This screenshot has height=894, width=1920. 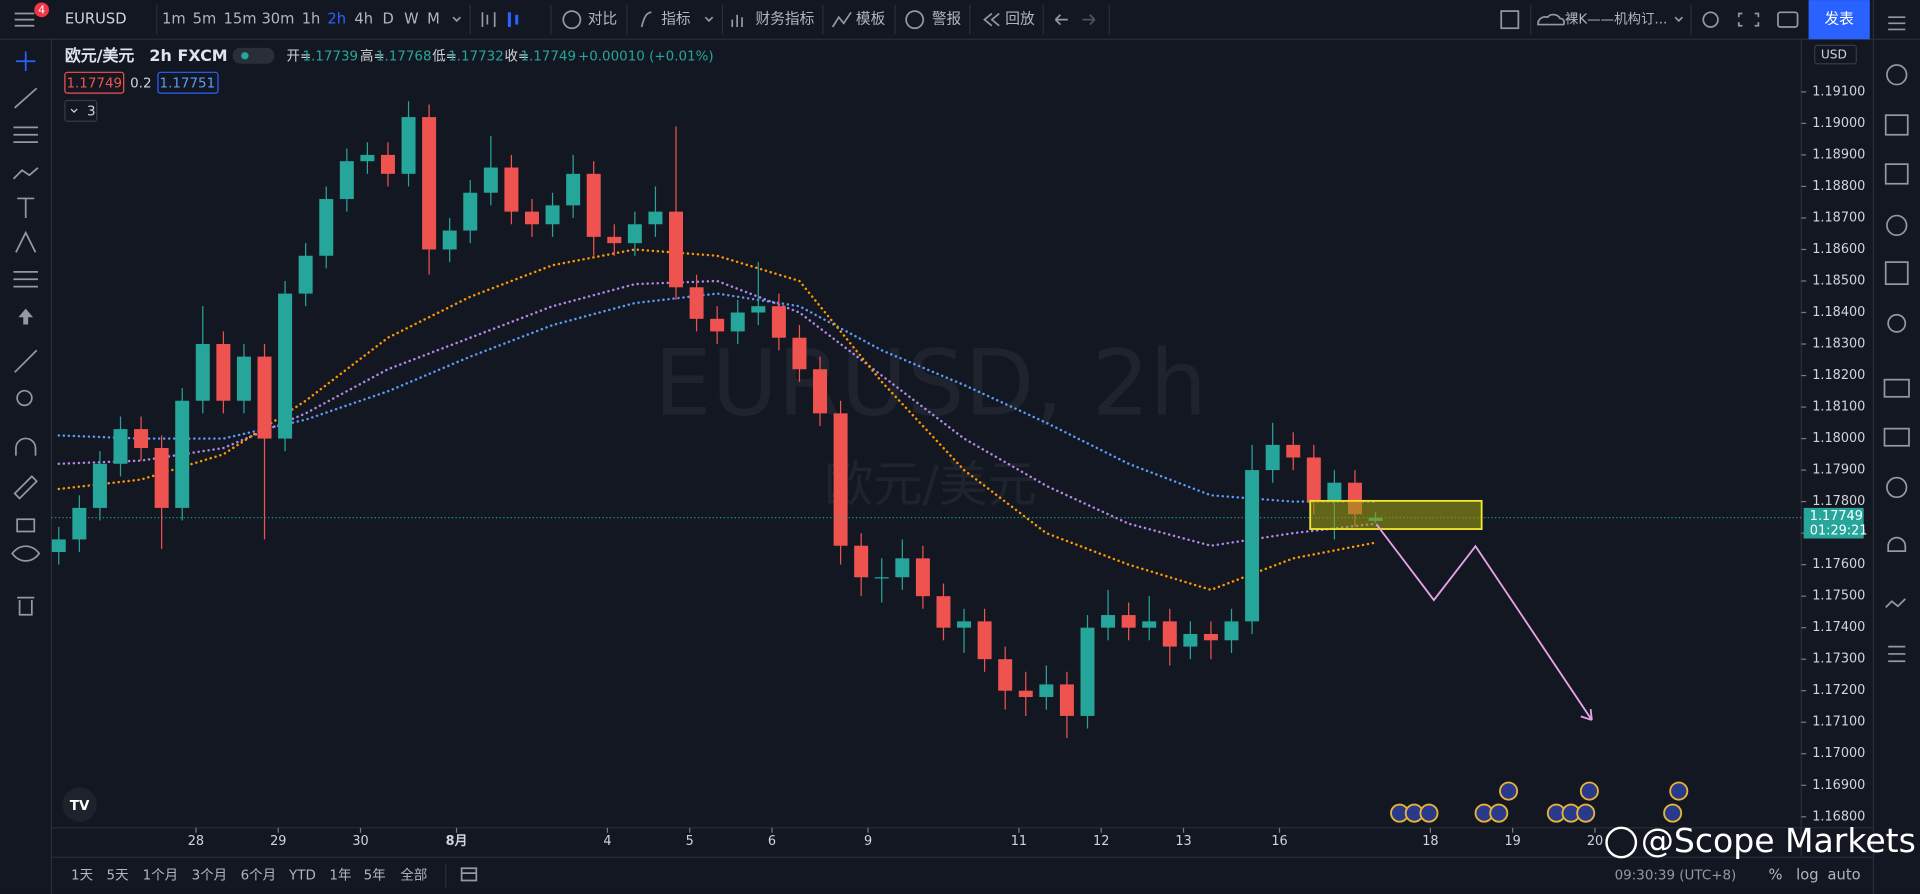 I want to click on symbol-search: EURUSD, so click(x=96, y=19).